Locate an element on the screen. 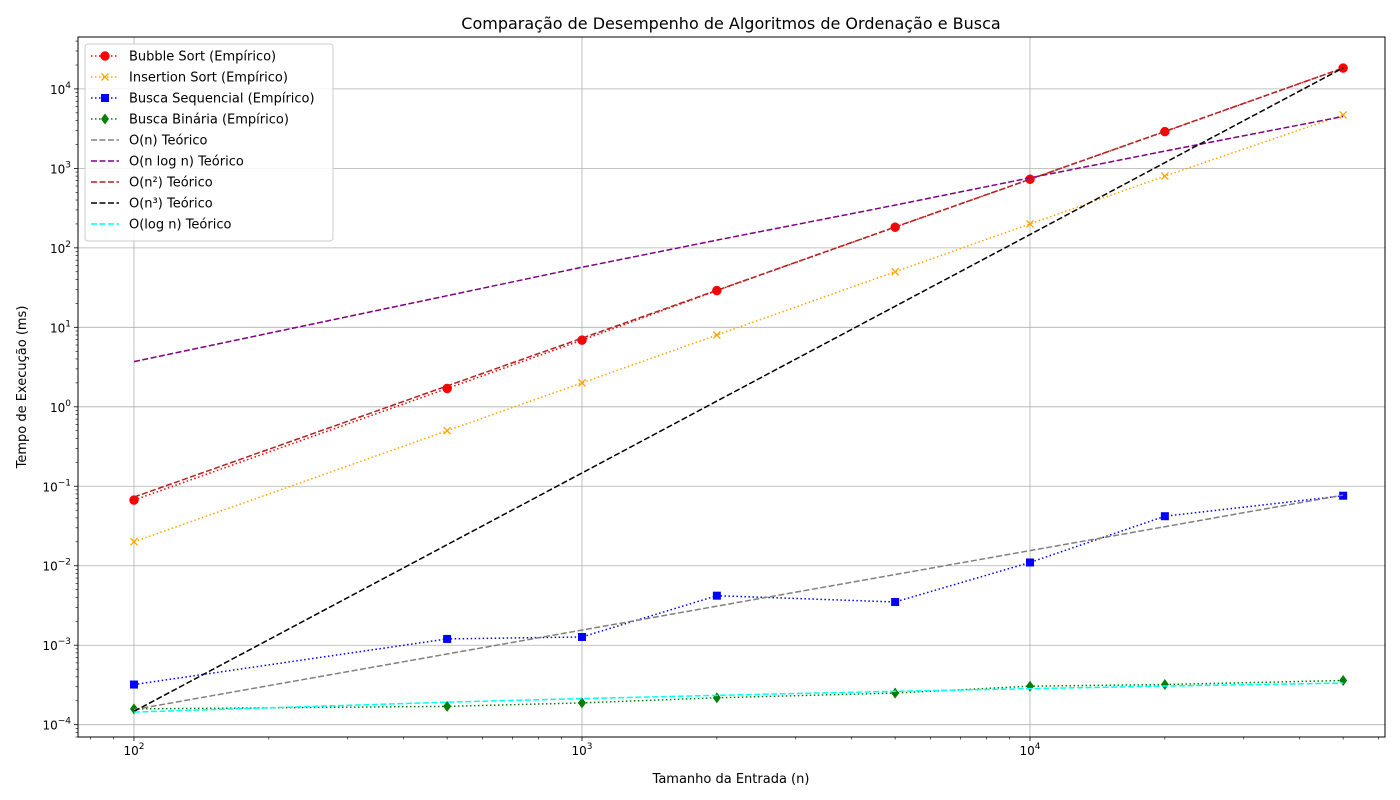  x-axis-label: Tamanho da Entrada (n) is located at coordinates (731, 779).